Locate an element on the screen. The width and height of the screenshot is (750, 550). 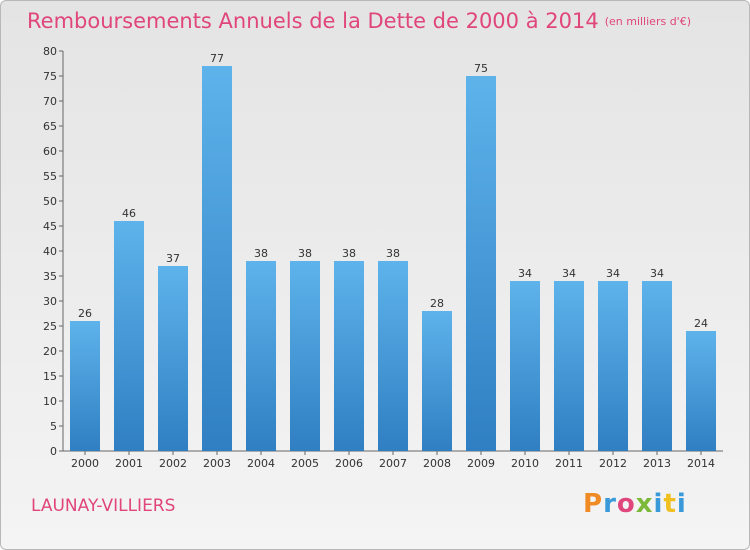
x-tick-label: 2012 is located at coordinates (613, 463).